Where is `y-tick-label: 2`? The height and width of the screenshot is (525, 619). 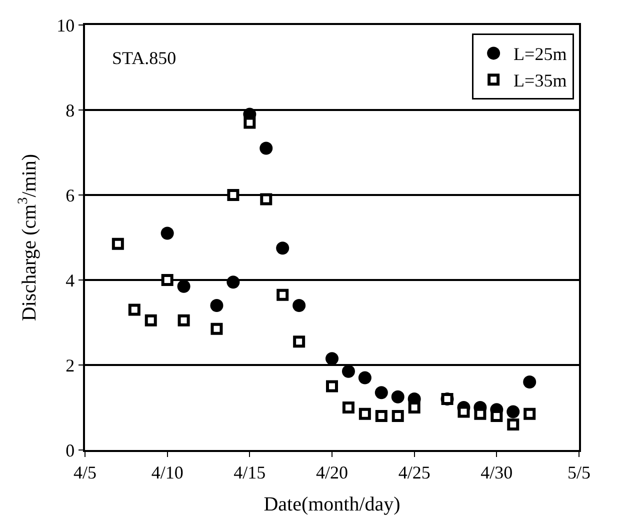
y-tick-label: 2 is located at coordinates (70, 365).